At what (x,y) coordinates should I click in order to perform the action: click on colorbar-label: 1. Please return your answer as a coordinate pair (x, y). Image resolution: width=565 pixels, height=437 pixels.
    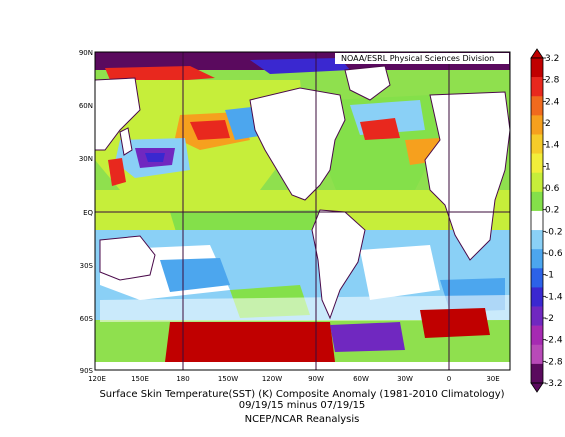
    Looking at the image, I should click on (548, 167).